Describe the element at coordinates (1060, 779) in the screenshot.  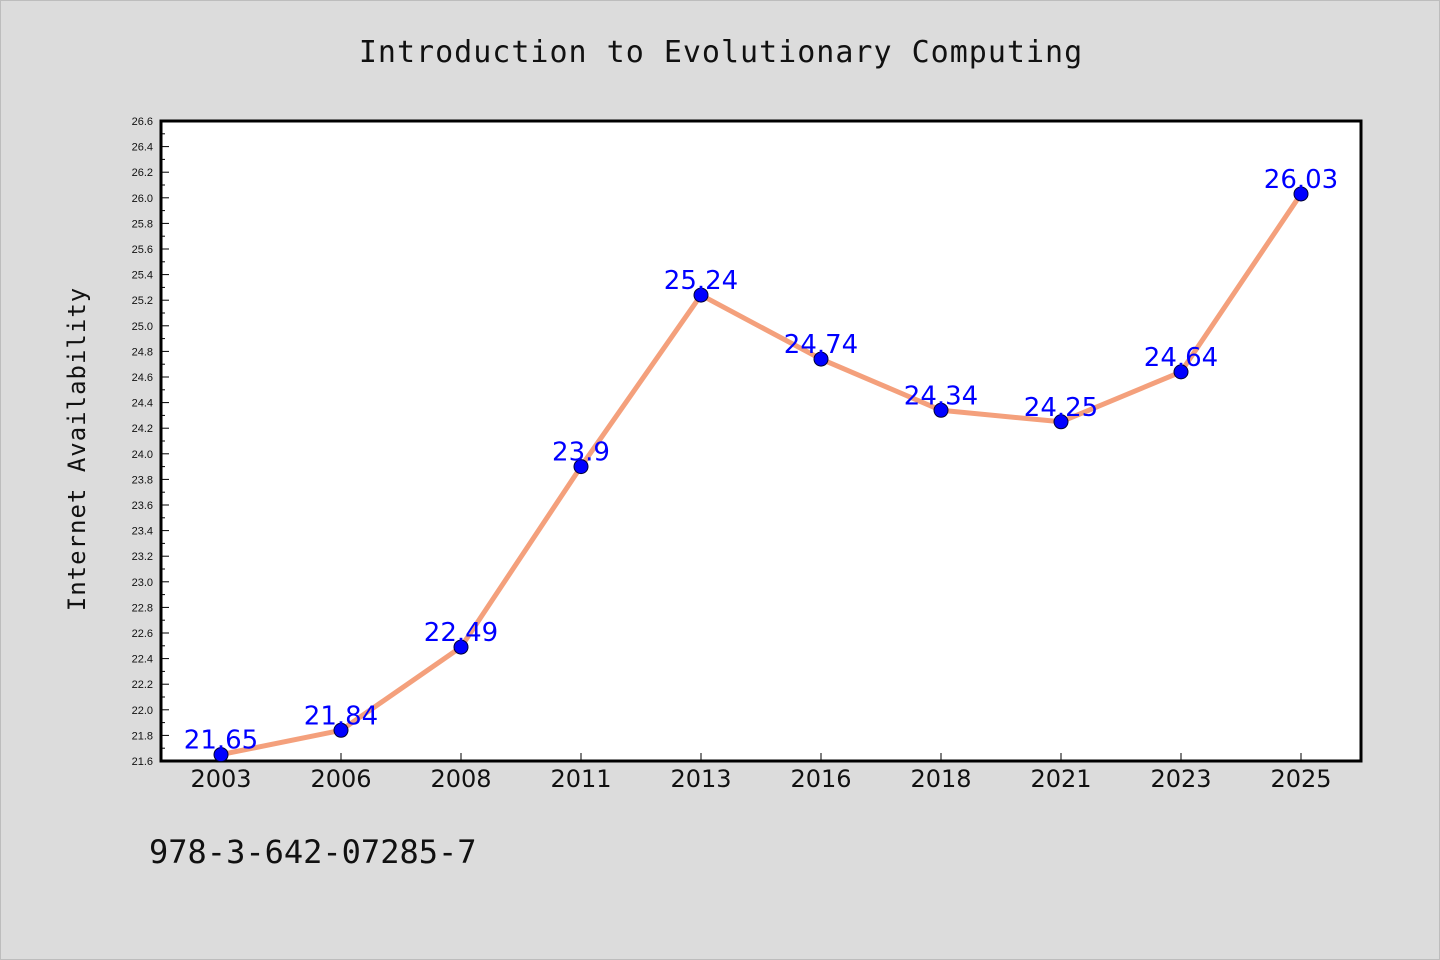
I see `x-tick-label: 2021` at that location.